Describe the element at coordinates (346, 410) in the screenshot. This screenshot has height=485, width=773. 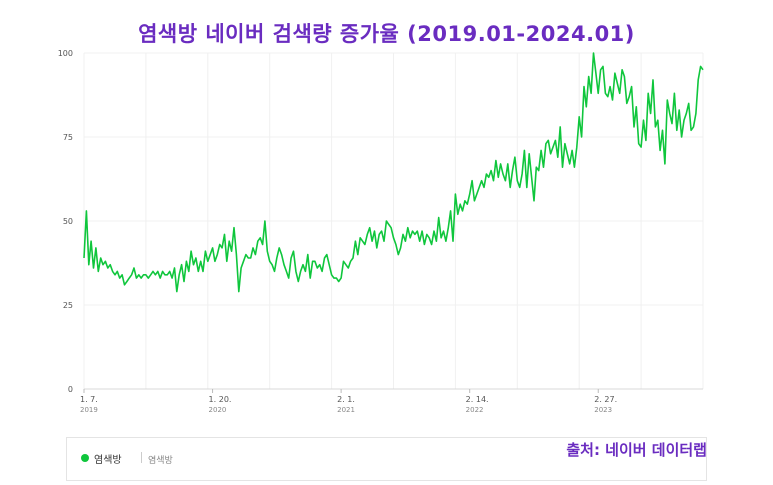
I see `x-tick-year: 2021` at that location.